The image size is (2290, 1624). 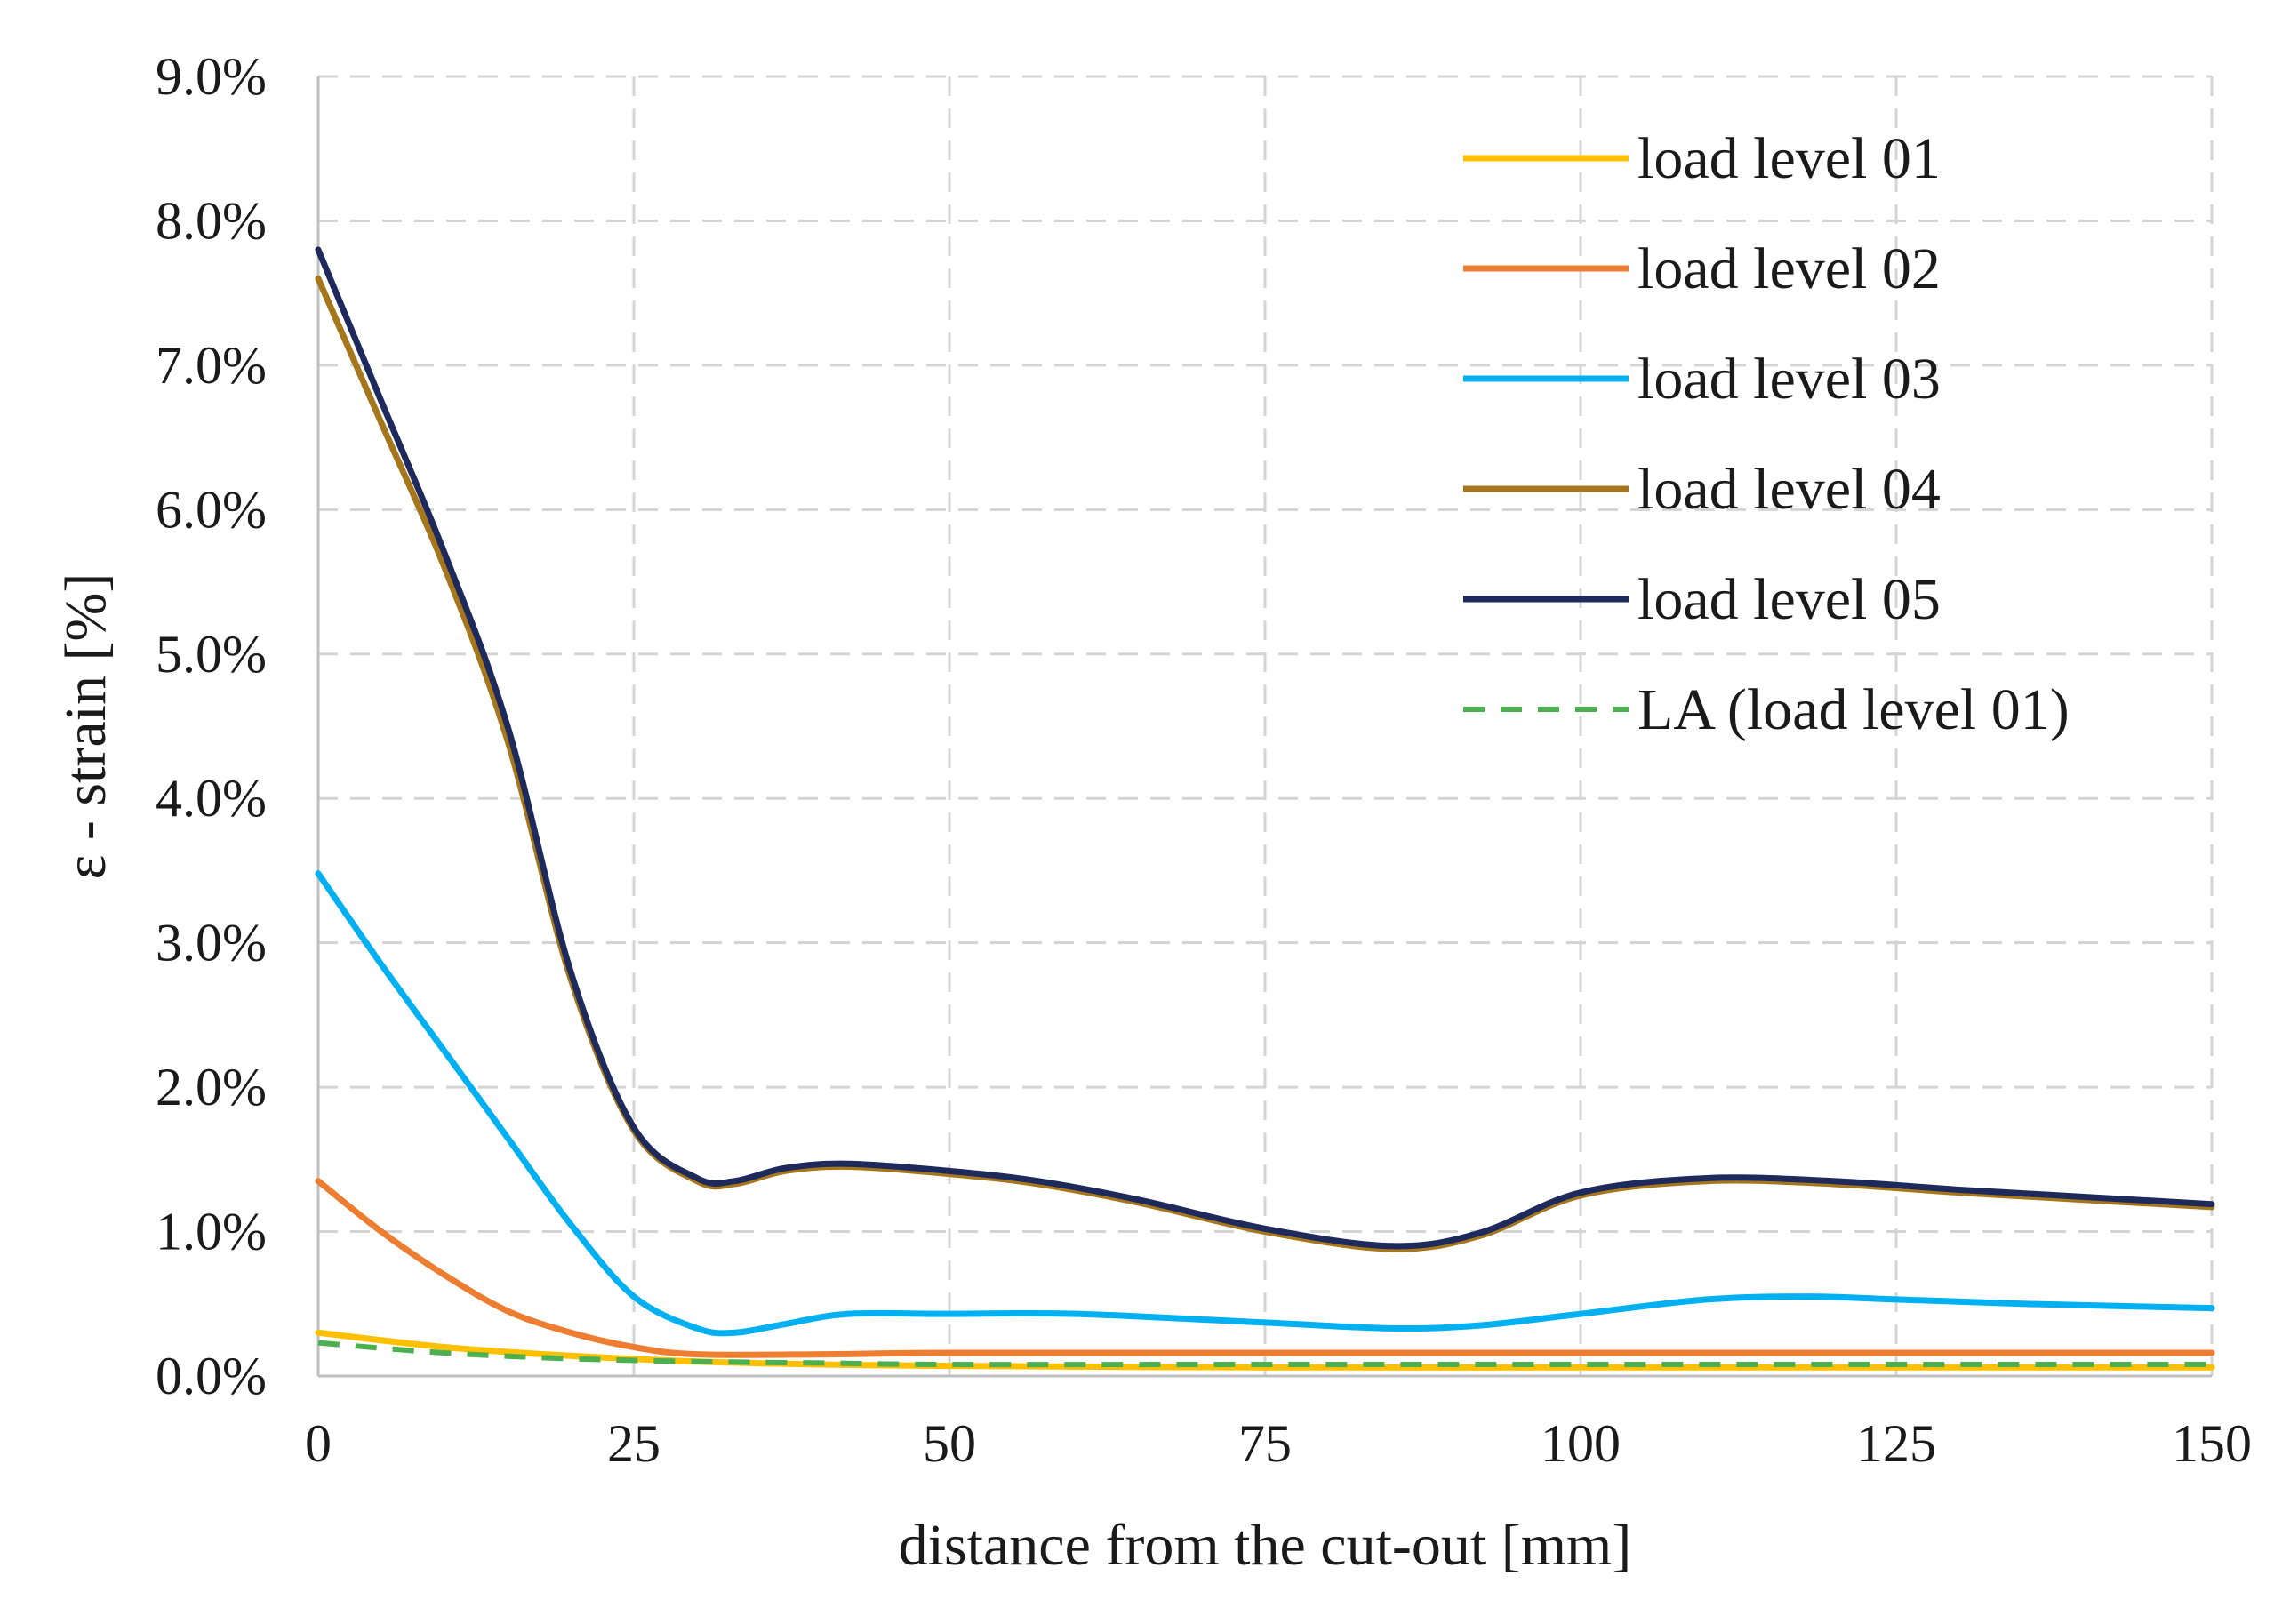 I want to click on y-axis-title: ε - strain [%], so click(x=86, y=726).